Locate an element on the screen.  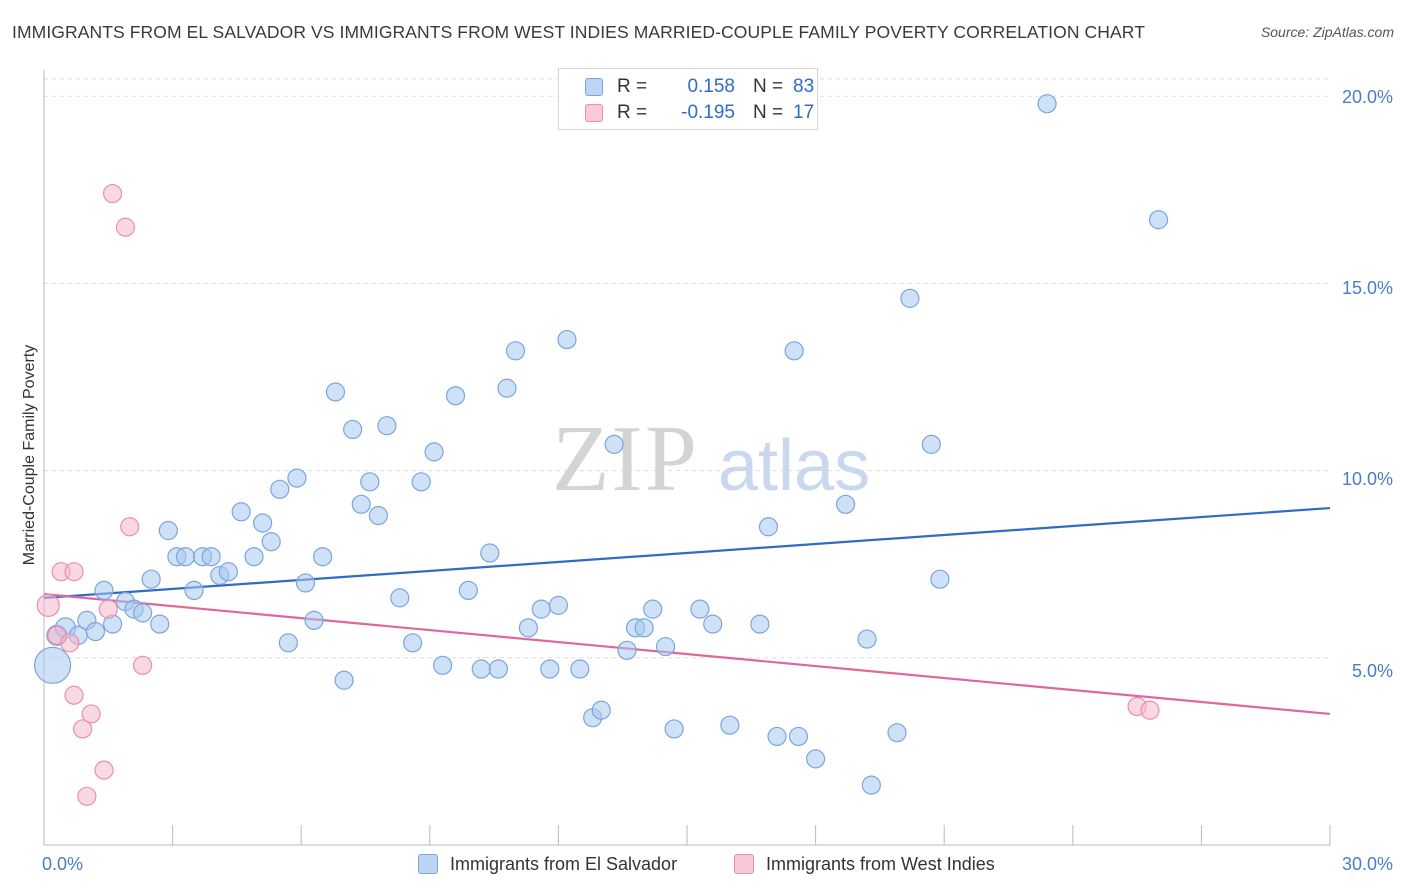
legend-item-west-indies: Immigrants from West Indies is located at coordinates (864, 864).